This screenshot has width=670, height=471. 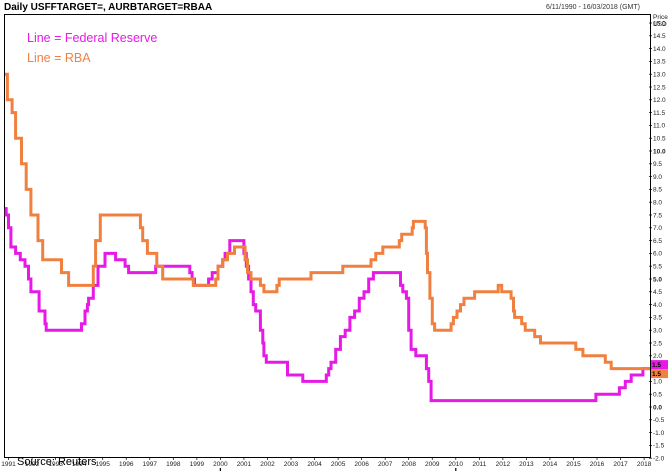 I want to click on chart-header-title: Daily USFFTARGET=, AURBTARGET=RBAA, so click(x=108, y=7).